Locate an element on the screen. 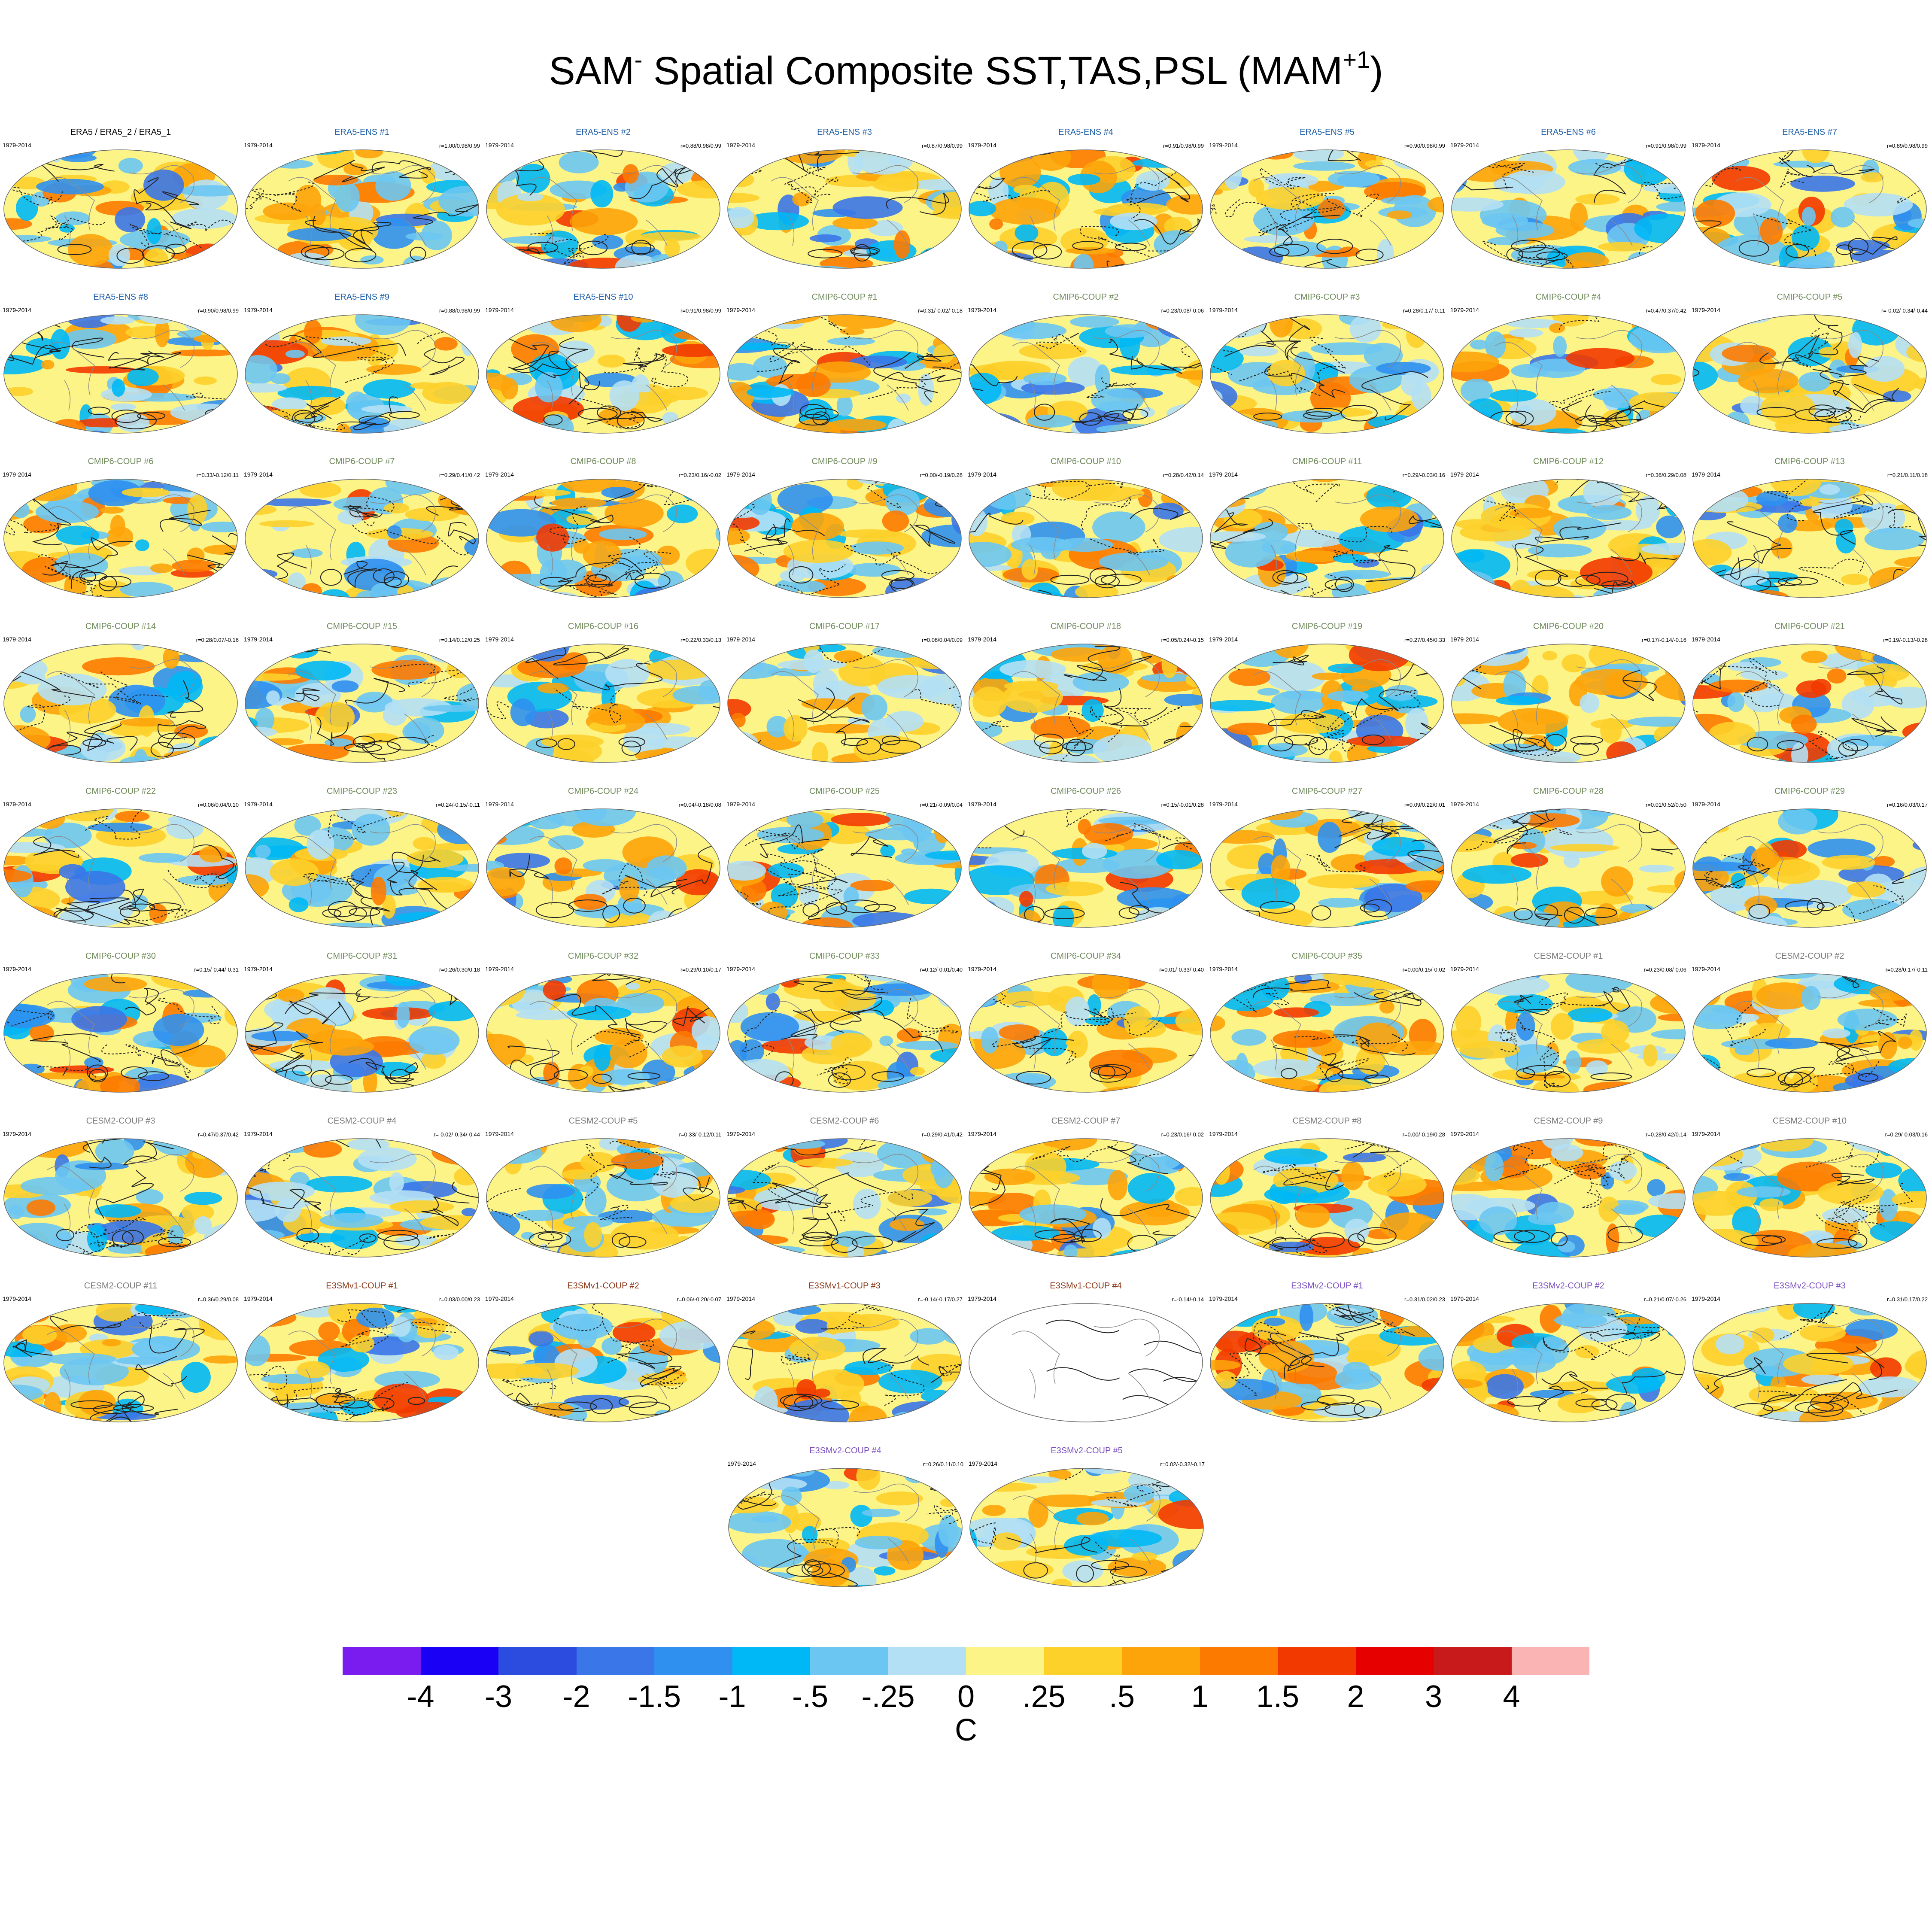 The height and width of the screenshot is (1932, 1932). panel-pattern-correlation: r=0.90/0.98/0.99 is located at coordinates (1425, 146).